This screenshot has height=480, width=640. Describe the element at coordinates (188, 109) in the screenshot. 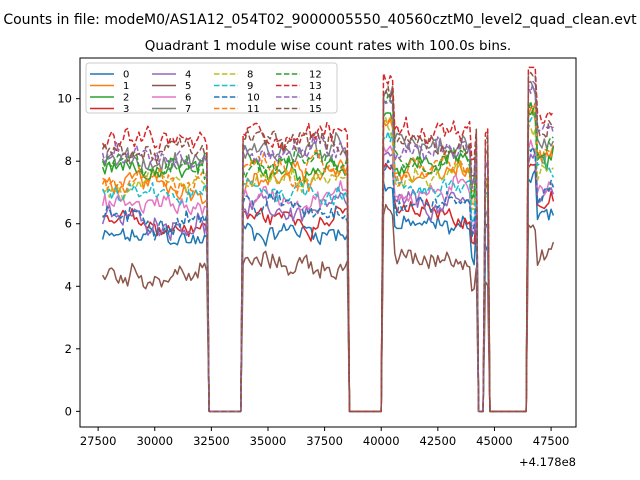

I see `legend-label-7: 7` at that location.